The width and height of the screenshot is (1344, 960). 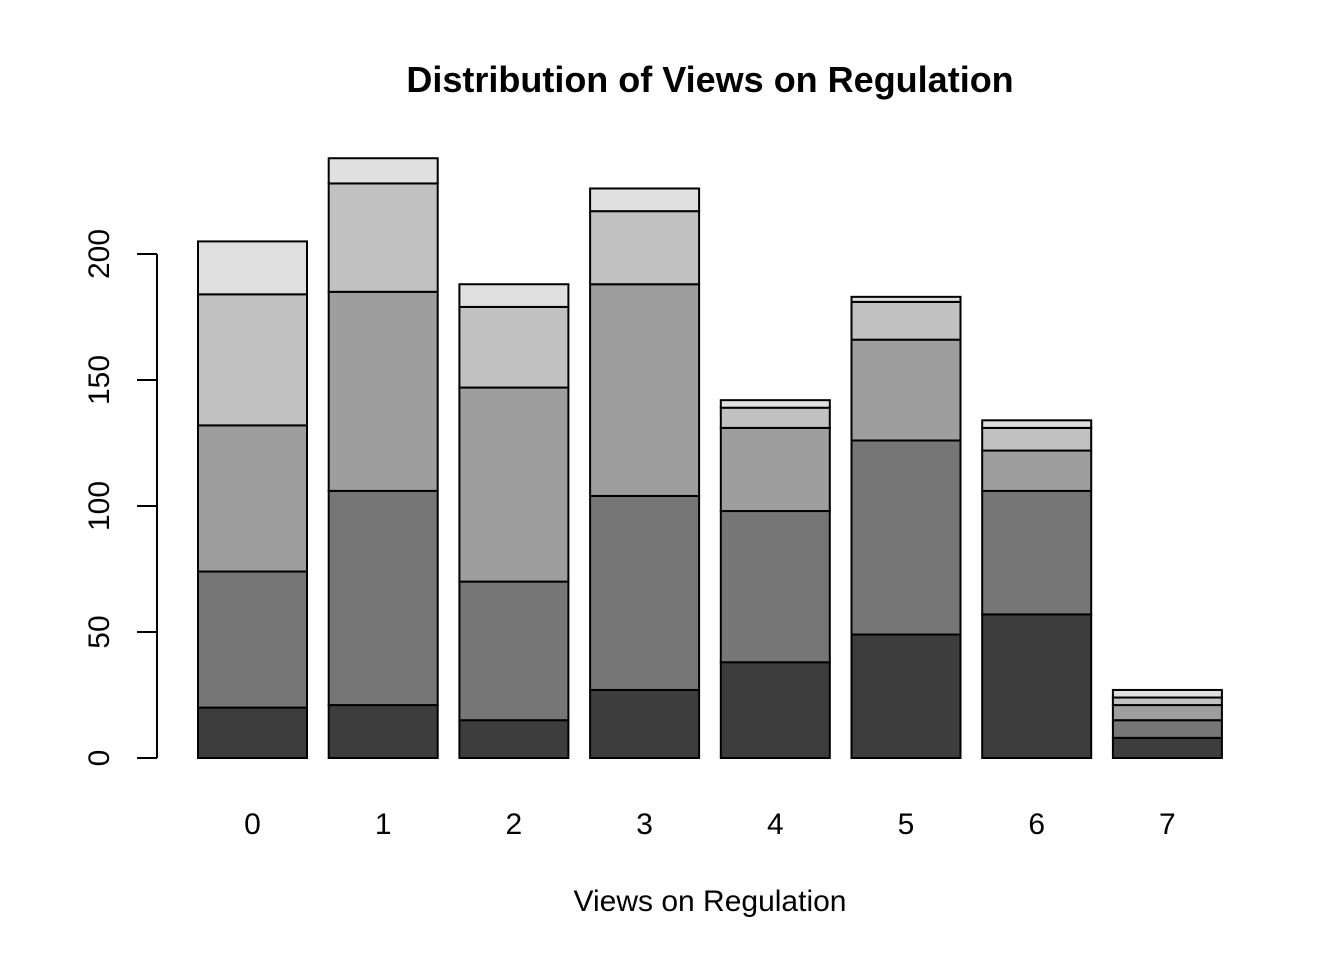 I want to click on y-axis: 0 50 100 150 200, so click(x=120, y=498).